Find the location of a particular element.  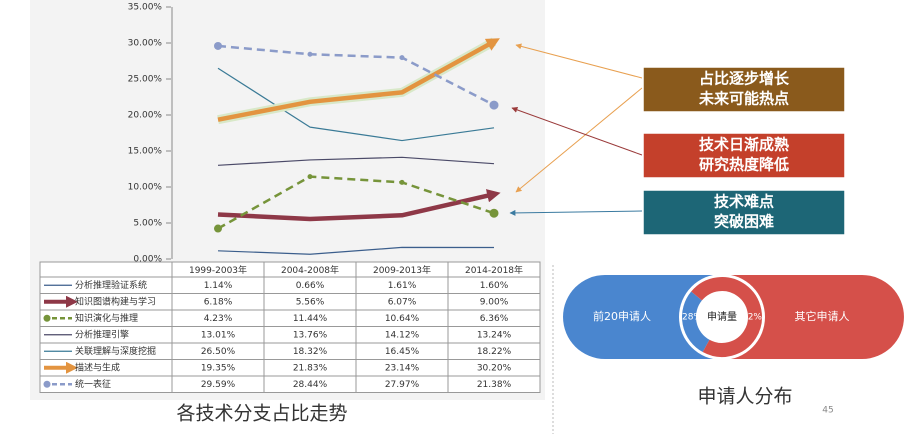

annotation-arrows is located at coordinates (576, 129).